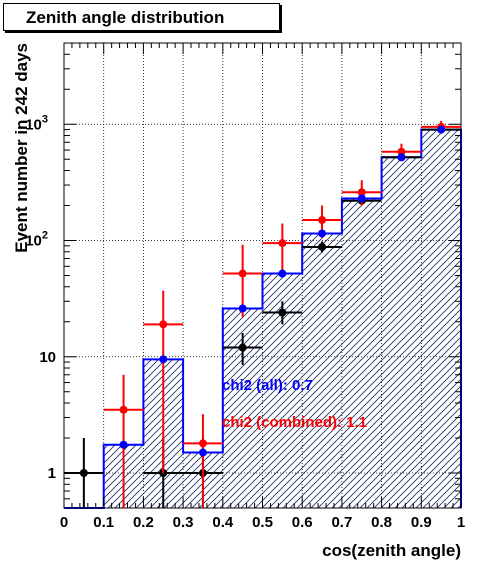 The image size is (496, 572). I want to click on y-tick-label: 10, so click(47, 357).